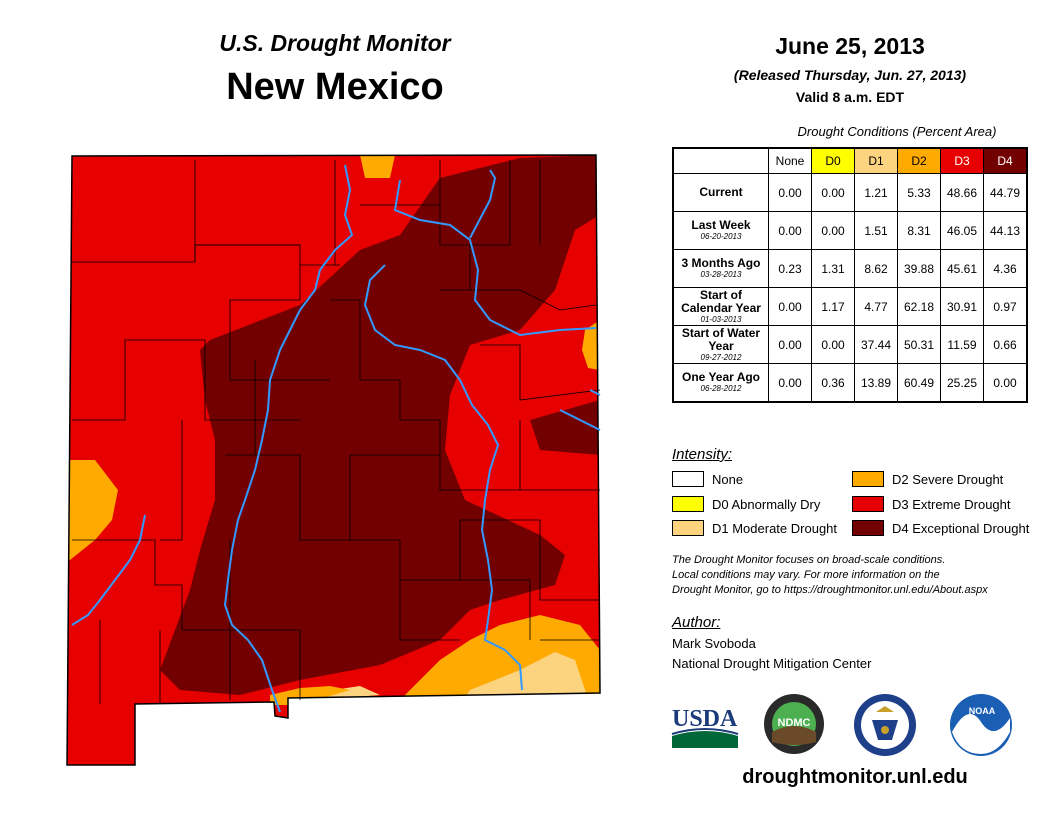 This screenshot has height=816, width=1056. What do you see at coordinates (746, 504) in the screenshot?
I see `legend-item-d0: D0 Abnormally Dry` at bounding box center [746, 504].